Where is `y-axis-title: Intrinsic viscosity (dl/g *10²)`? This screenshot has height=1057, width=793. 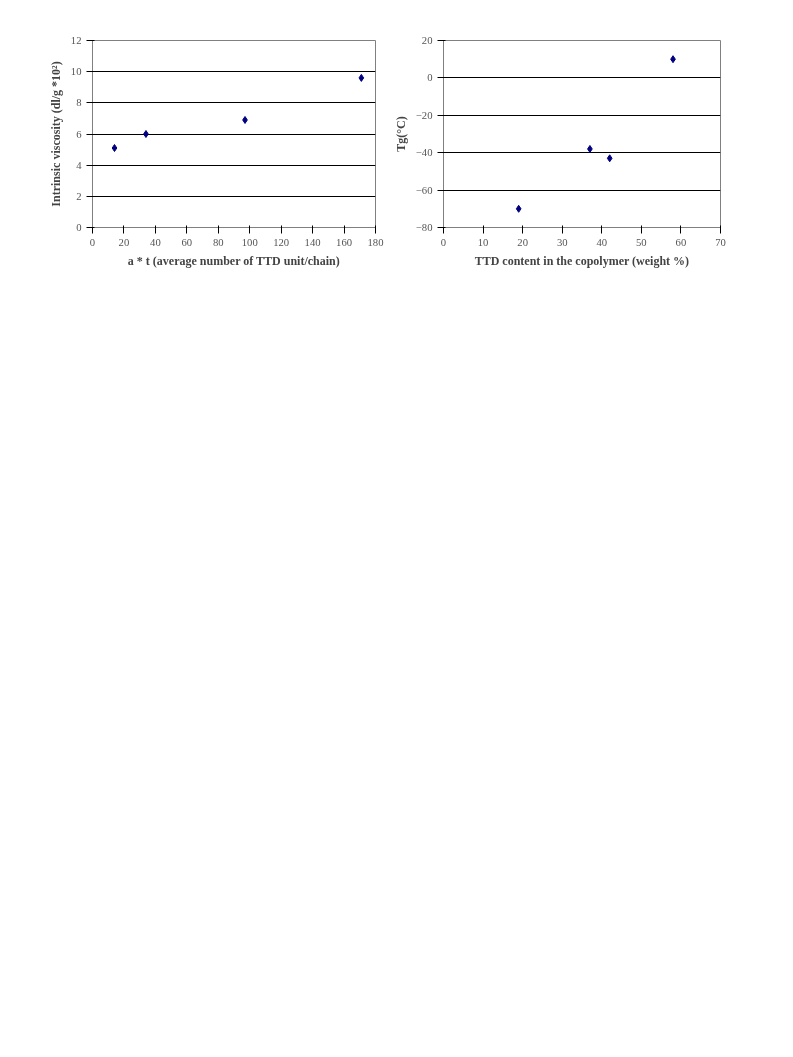
y-axis-title: Intrinsic viscosity (dl/g *10²) is located at coordinates (55, 134).